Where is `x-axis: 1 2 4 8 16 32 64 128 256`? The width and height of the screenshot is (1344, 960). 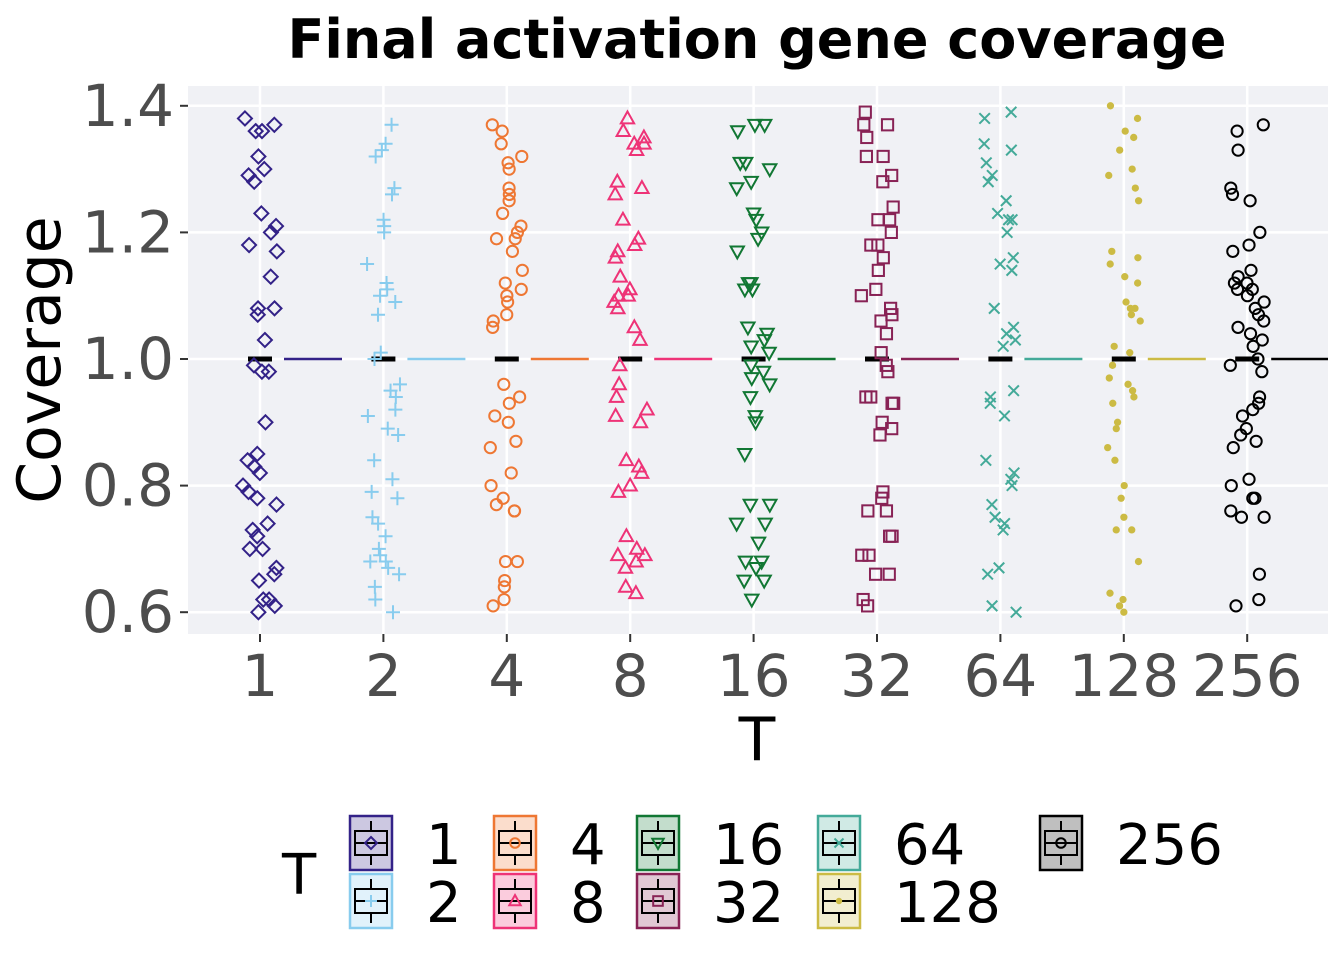 x-axis: 1 2 4 8 16 32 64 128 256 is located at coordinates (772, 672).